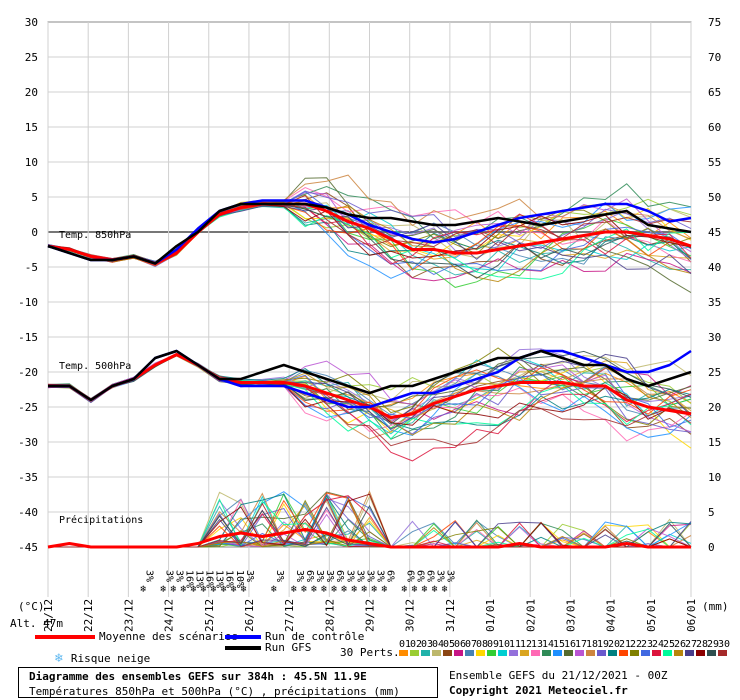 This screenshot has height=700, width=740. What do you see at coordinates (625, 644) in the screenshot?
I see `pert-code: 21` at bounding box center [625, 644].